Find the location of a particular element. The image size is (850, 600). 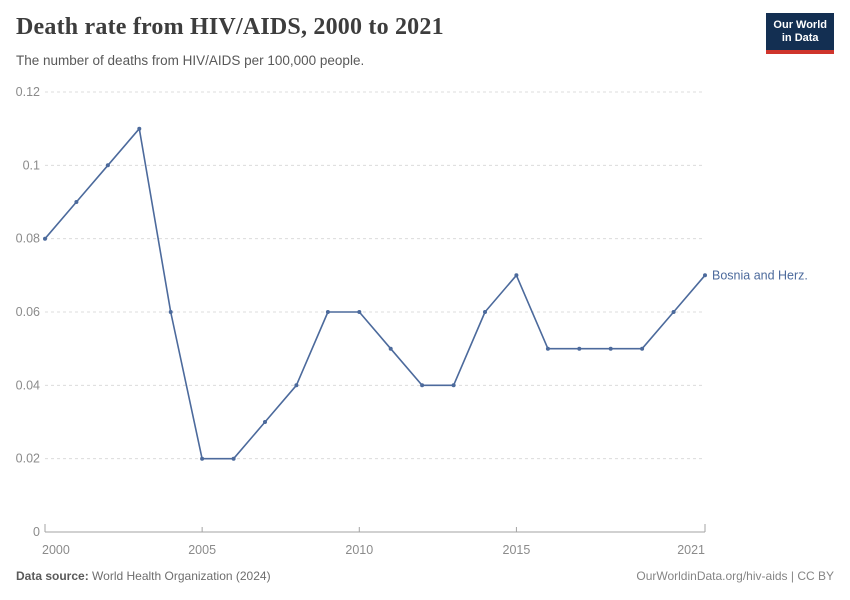

y-tick-label: 0.04 is located at coordinates (28, 385).